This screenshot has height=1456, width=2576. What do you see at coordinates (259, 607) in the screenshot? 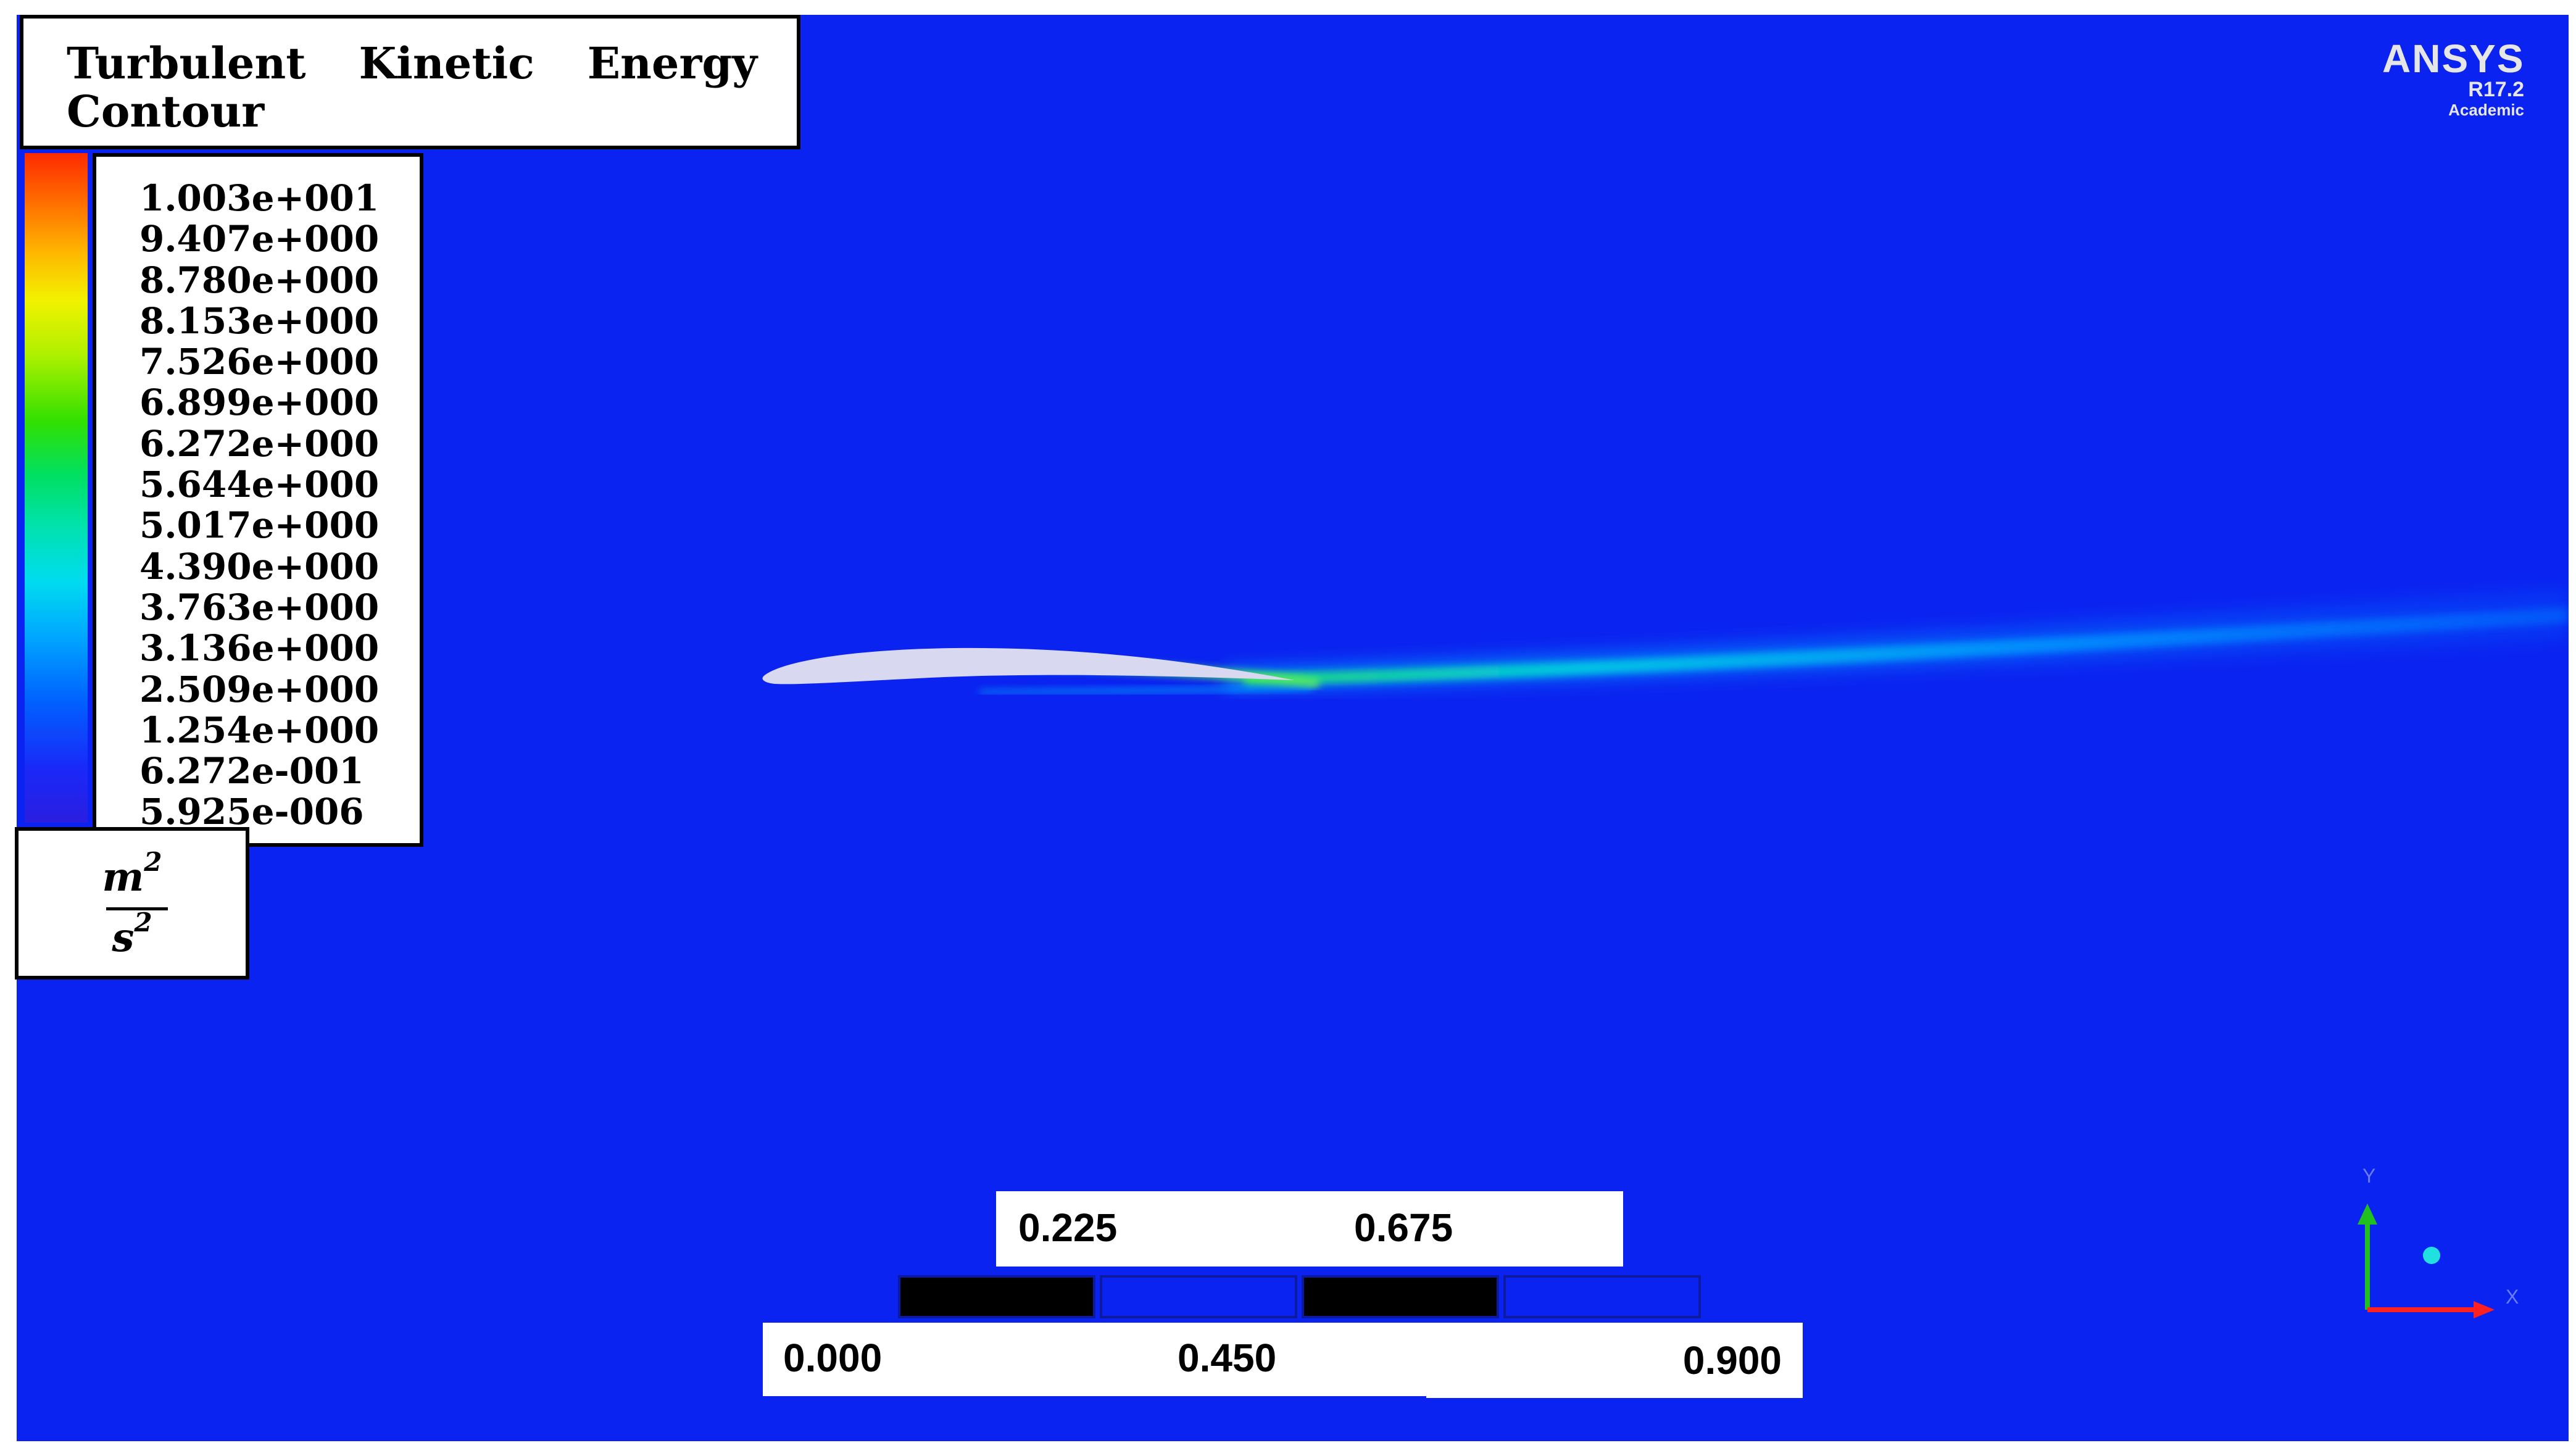
I see `legend-label: 3.763e+000` at bounding box center [259, 607].